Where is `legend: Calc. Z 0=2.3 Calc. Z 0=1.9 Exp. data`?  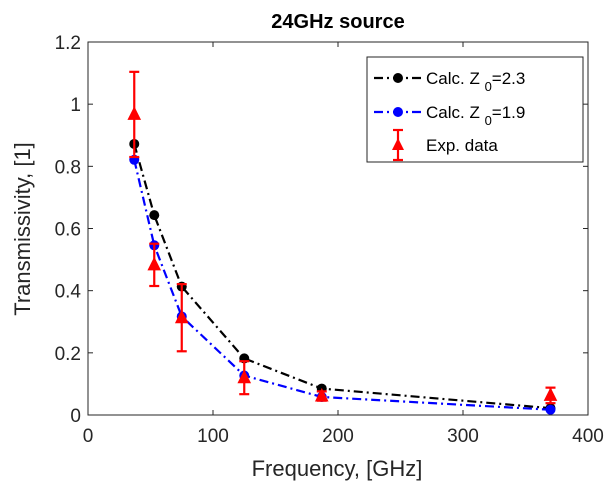 legend: Calc. Z 0=2.3 Calc. Z 0=1.9 Exp. data is located at coordinates (475, 109).